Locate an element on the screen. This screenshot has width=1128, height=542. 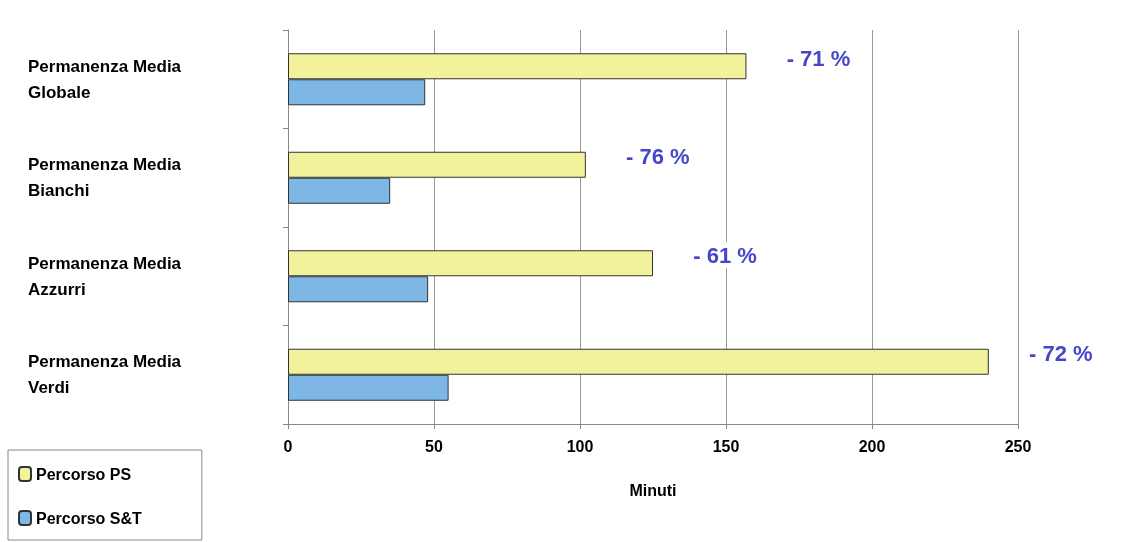
y-tick-label: Permanenza Media Globale is located at coordinates (107, 79).